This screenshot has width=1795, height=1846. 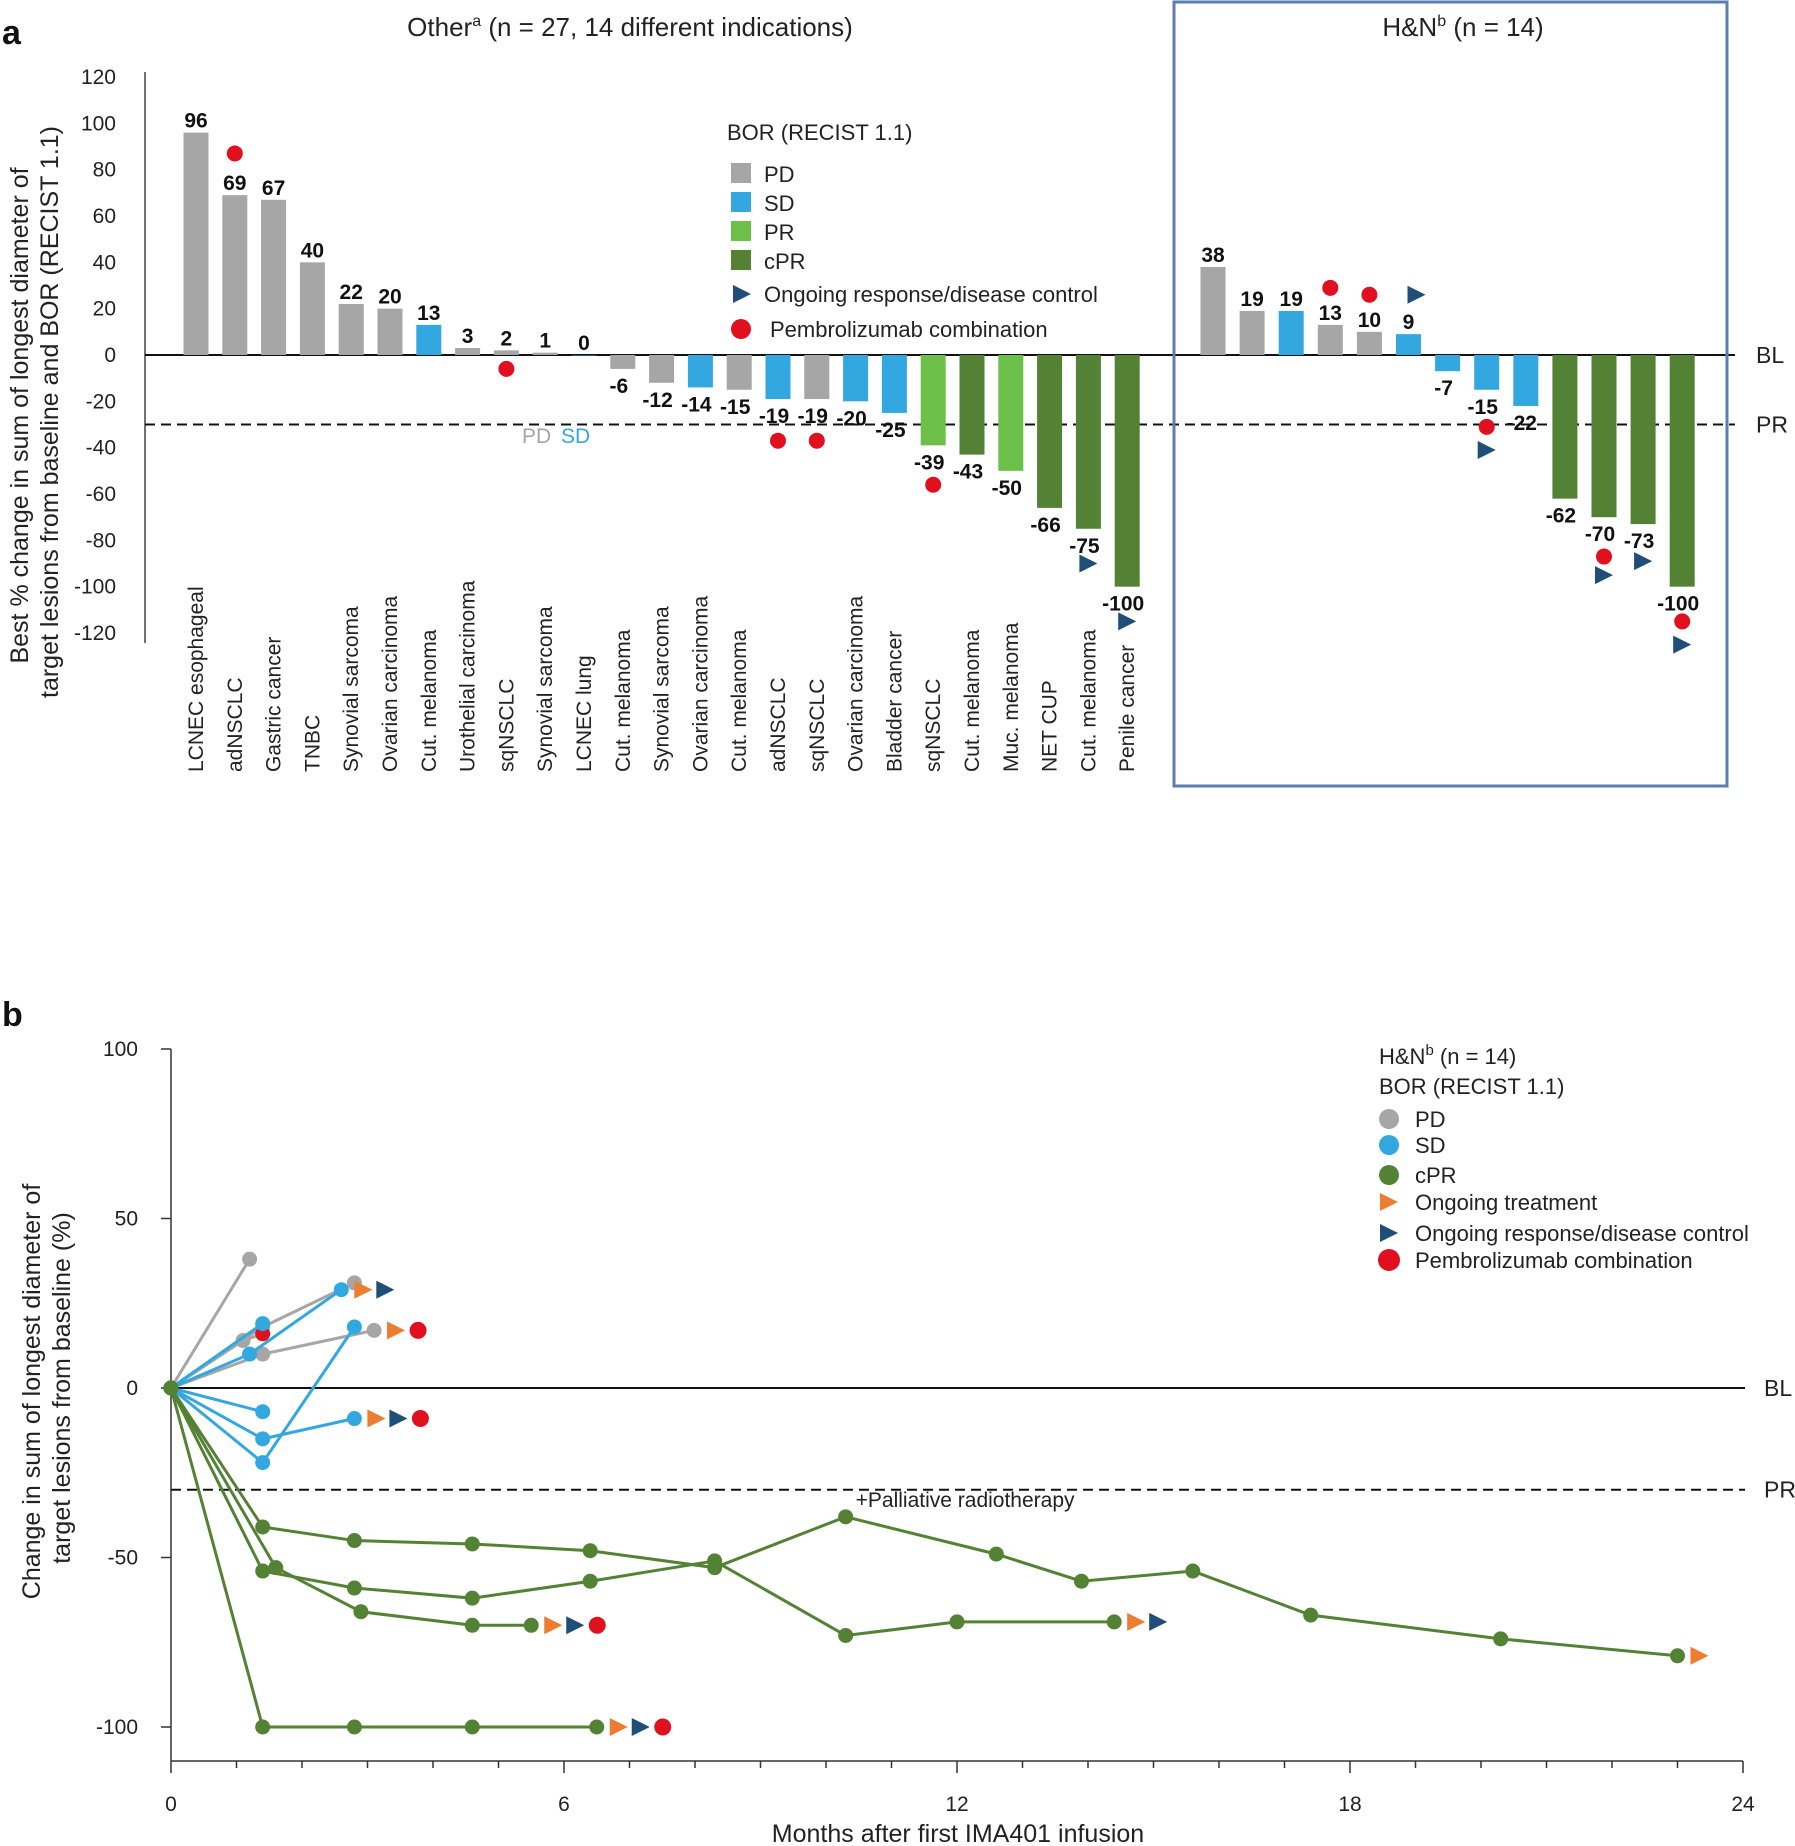 What do you see at coordinates (584, 343) in the screenshot?
I see `bar-value-label: 0` at bounding box center [584, 343].